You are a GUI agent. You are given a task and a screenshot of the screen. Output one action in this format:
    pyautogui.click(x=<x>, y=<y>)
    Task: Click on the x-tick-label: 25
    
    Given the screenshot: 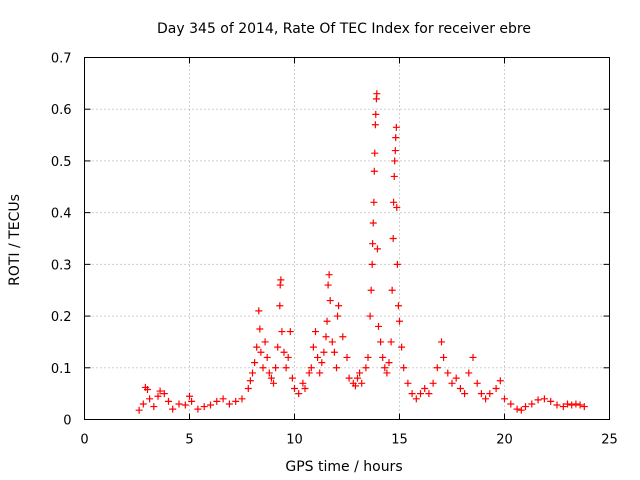 What is the action you would take?
    pyautogui.click(x=609, y=440)
    